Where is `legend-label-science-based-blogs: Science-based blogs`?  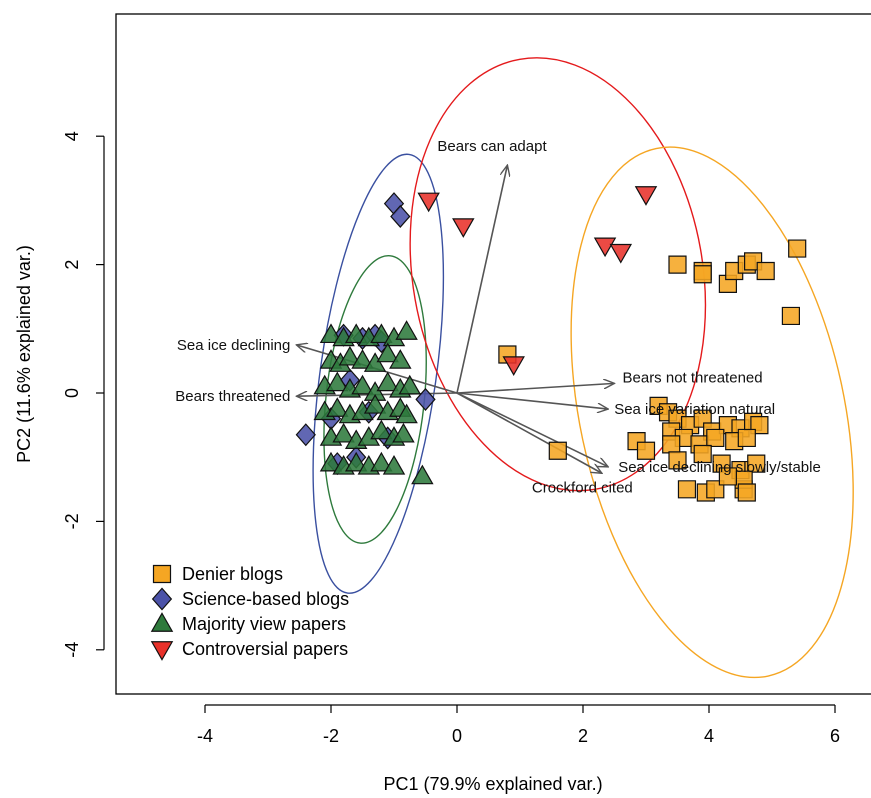
legend-label-science-based-blogs: Science-based blogs is located at coordinates (265, 599).